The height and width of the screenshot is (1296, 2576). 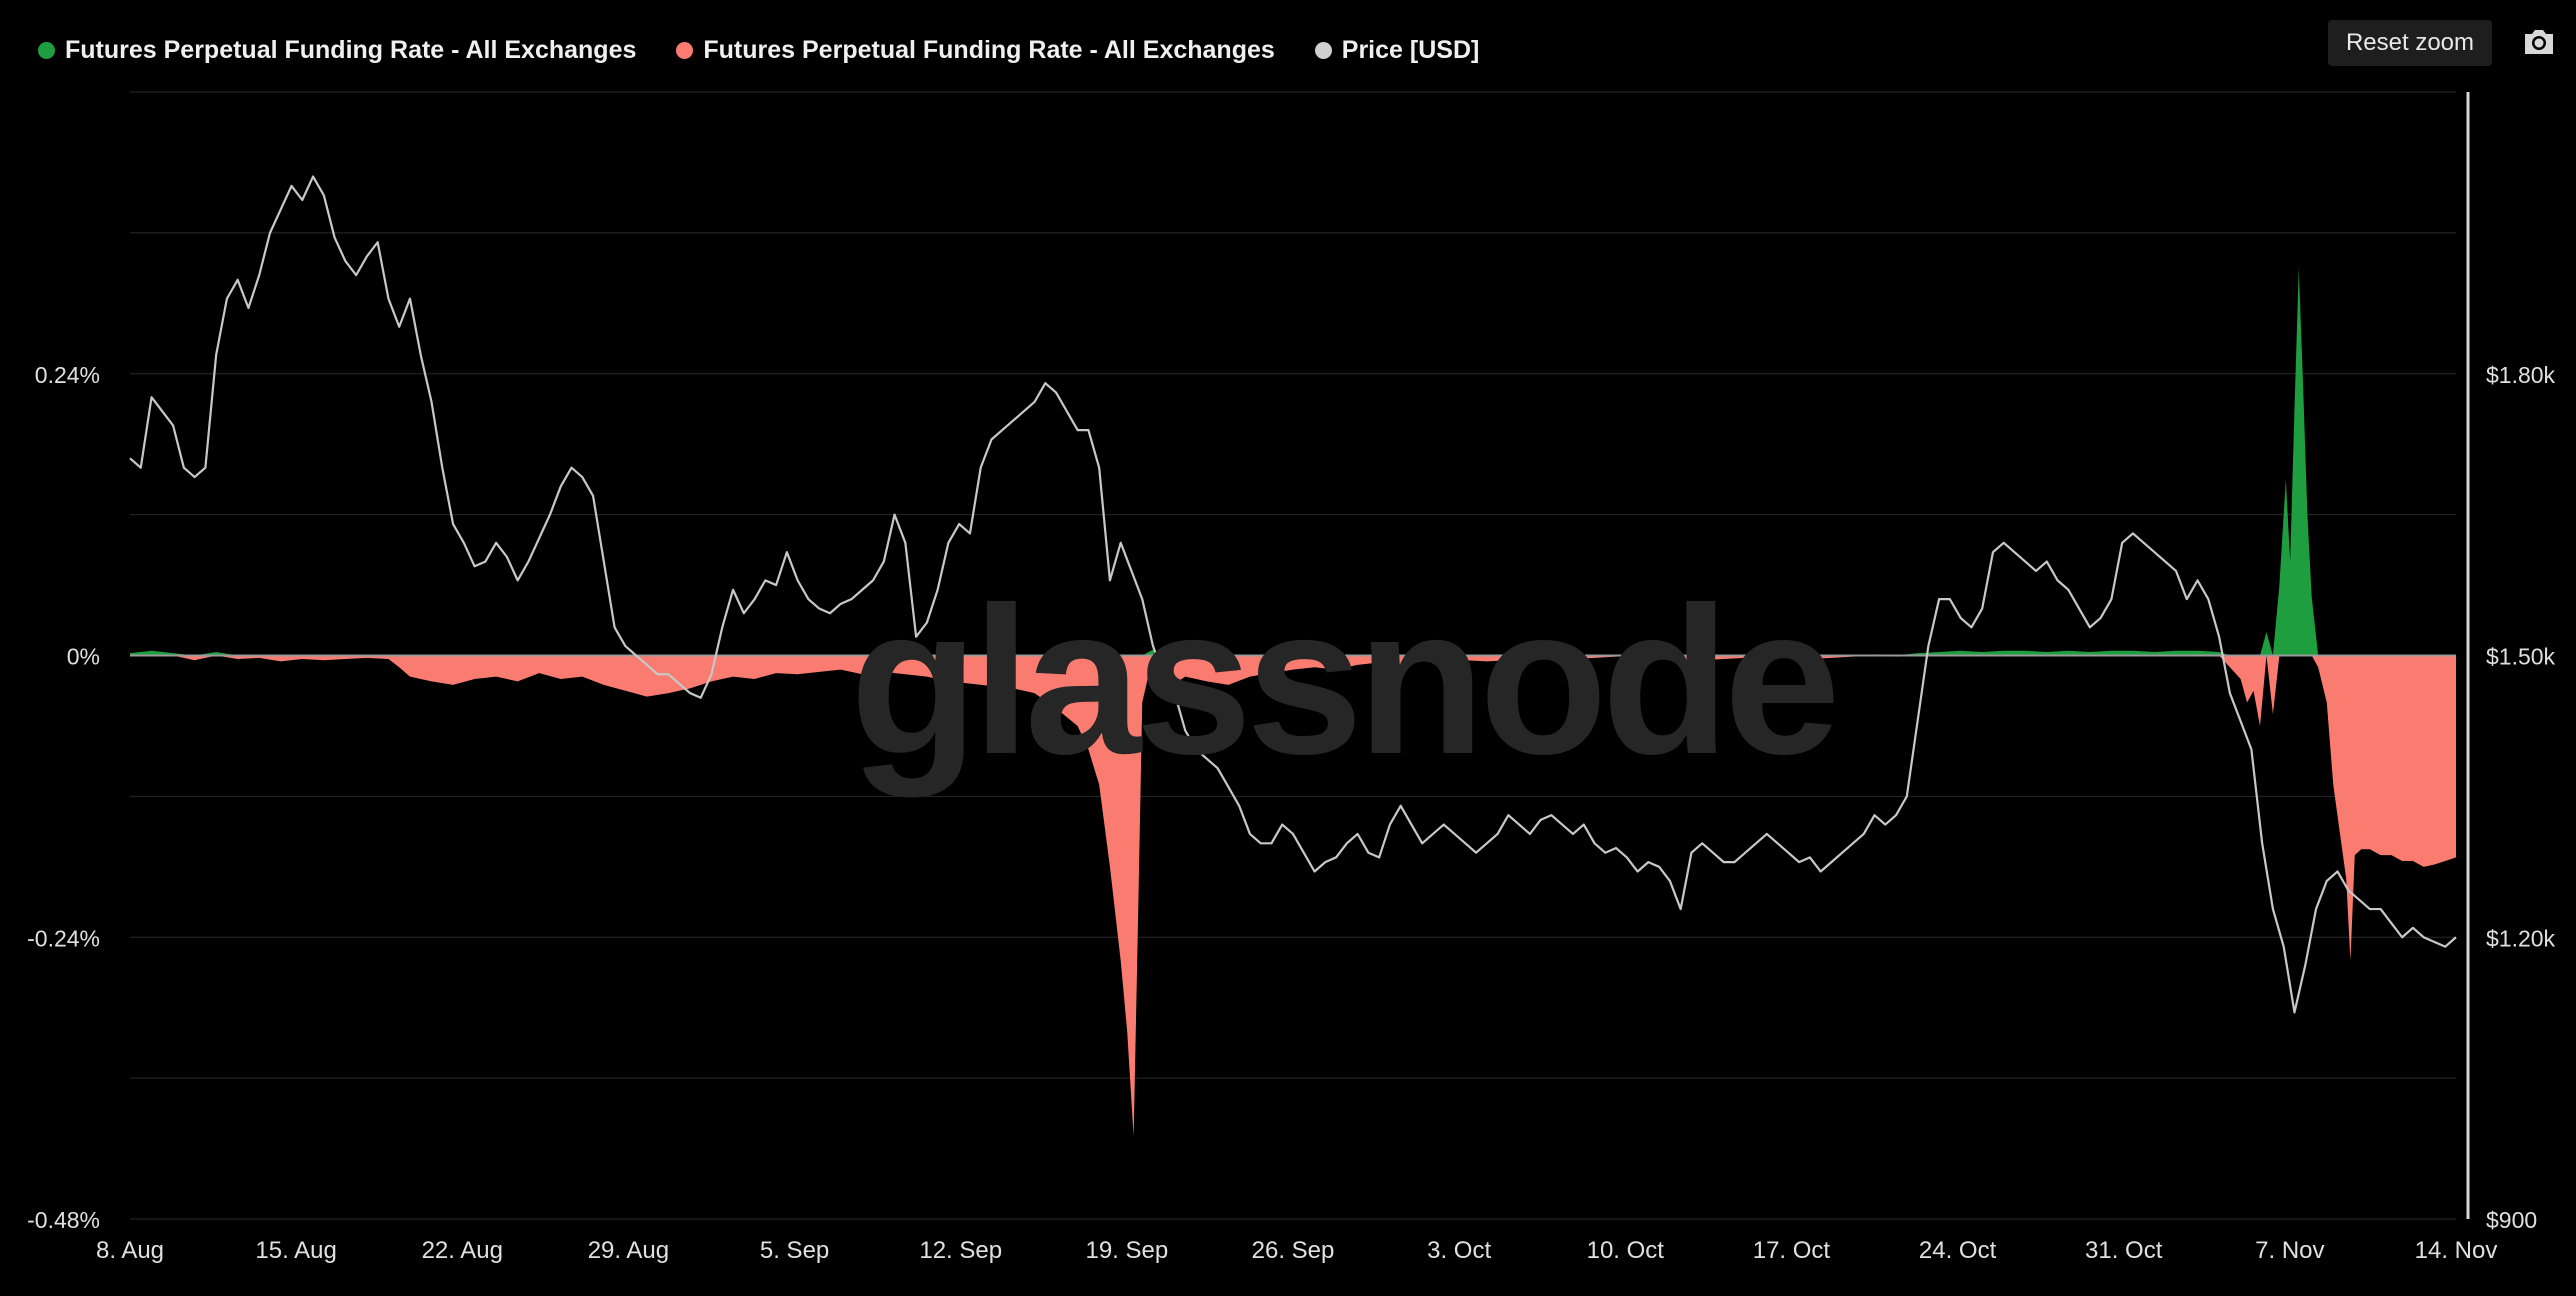 I want to click on x-tick-label: 14. Nov, so click(x=2456, y=1250).